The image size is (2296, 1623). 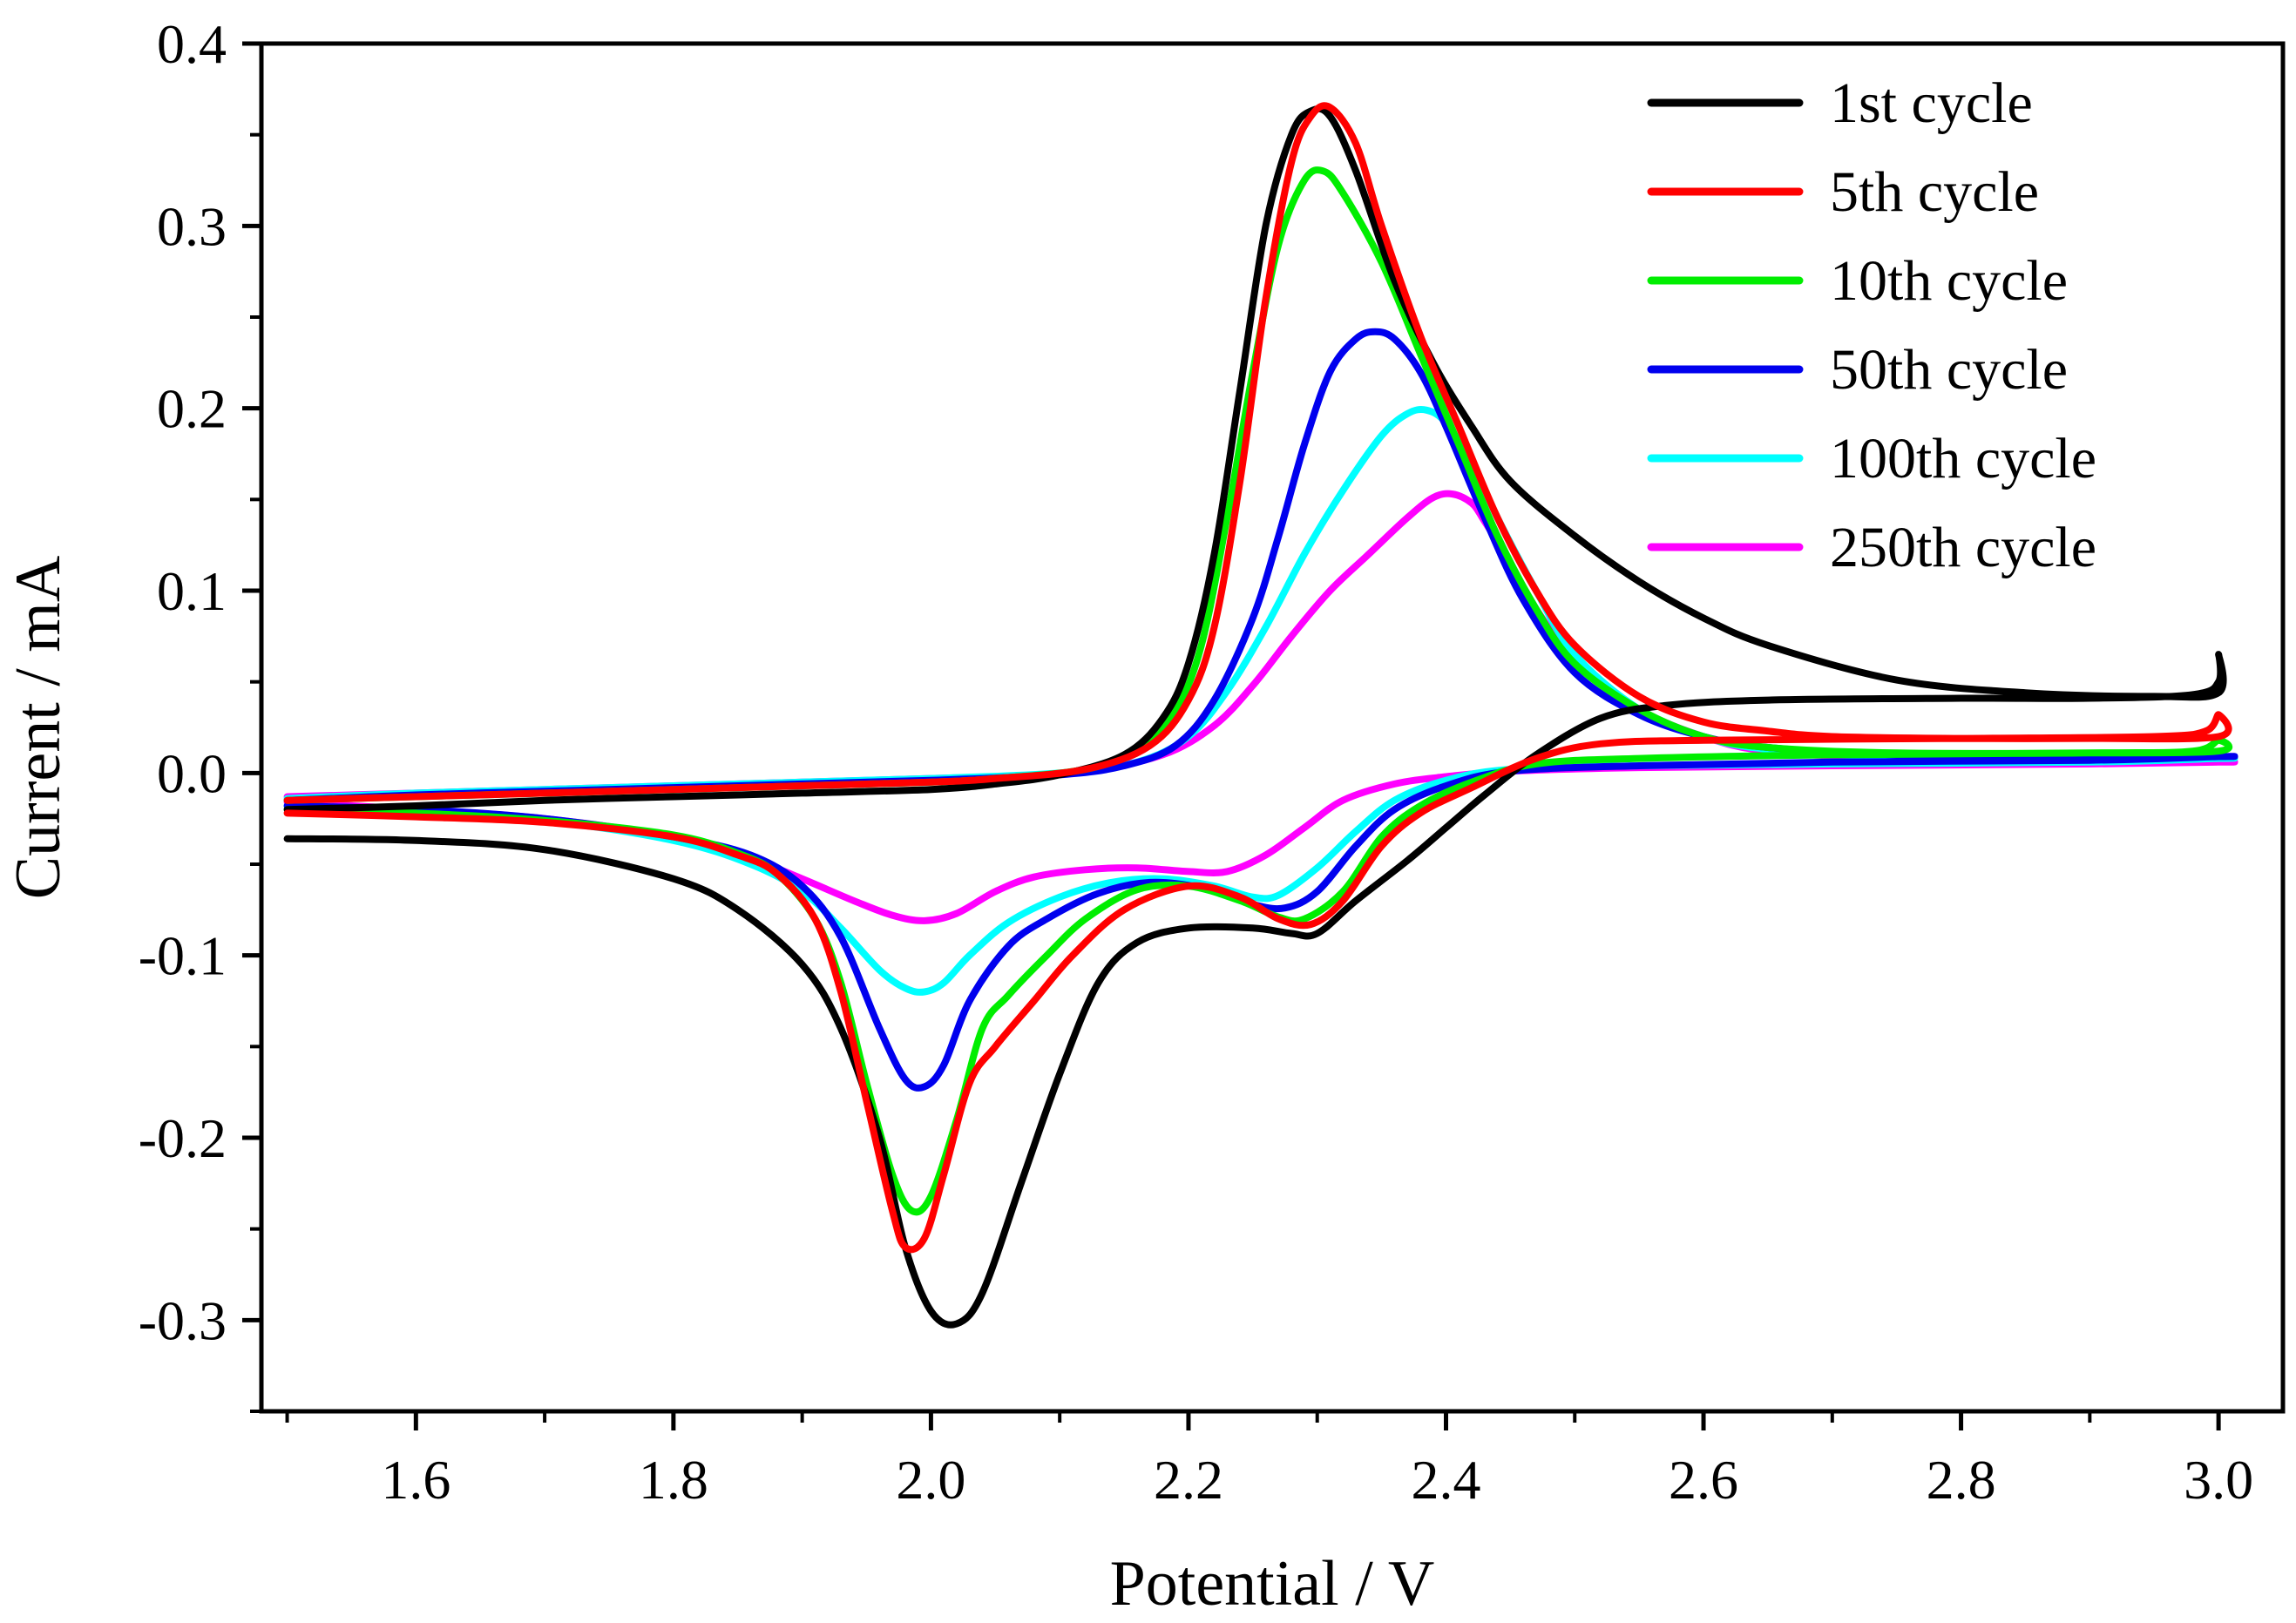 What do you see at coordinates (1963, 458) in the screenshot?
I see `legend-label: 100th cycle` at bounding box center [1963, 458].